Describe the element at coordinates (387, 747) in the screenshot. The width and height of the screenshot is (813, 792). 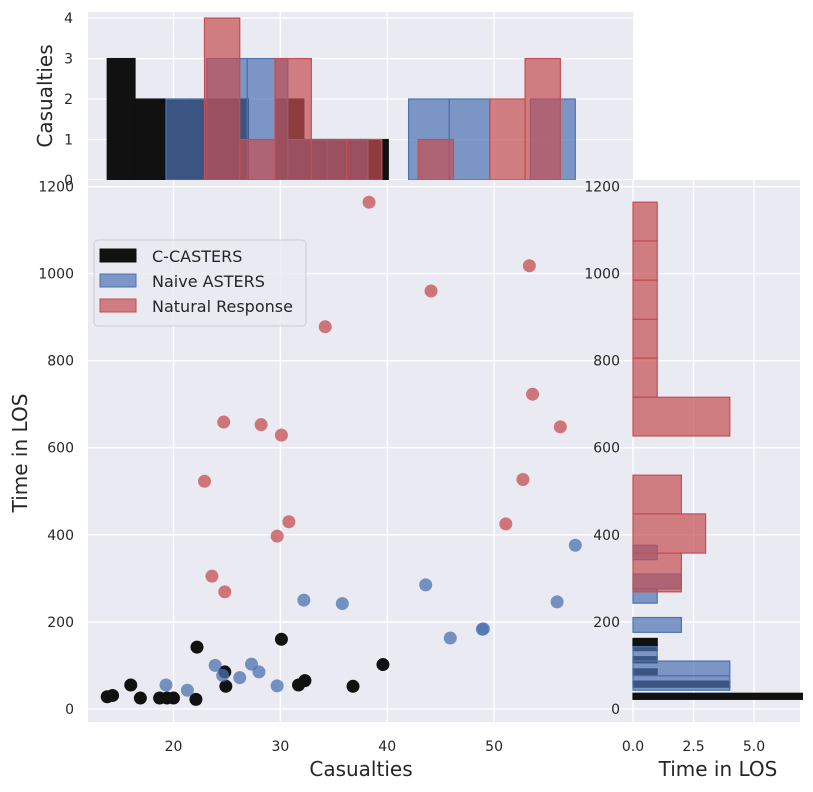
I see `main-x-tick-label: 40` at that location.